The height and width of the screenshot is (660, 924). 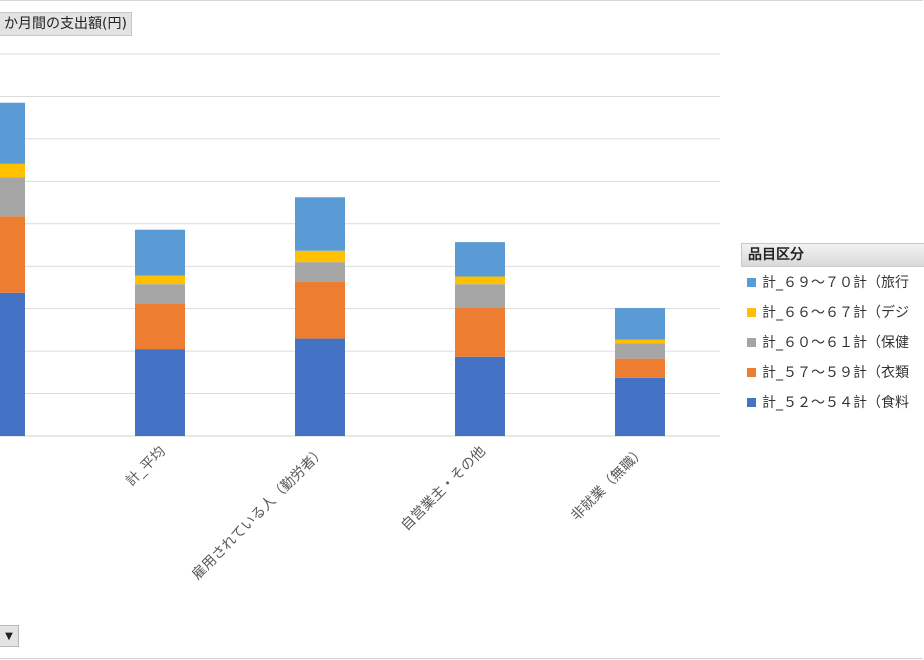 I want to click on legend-item: 計_６６～６７計（デジ, so click(x=832, y=312).